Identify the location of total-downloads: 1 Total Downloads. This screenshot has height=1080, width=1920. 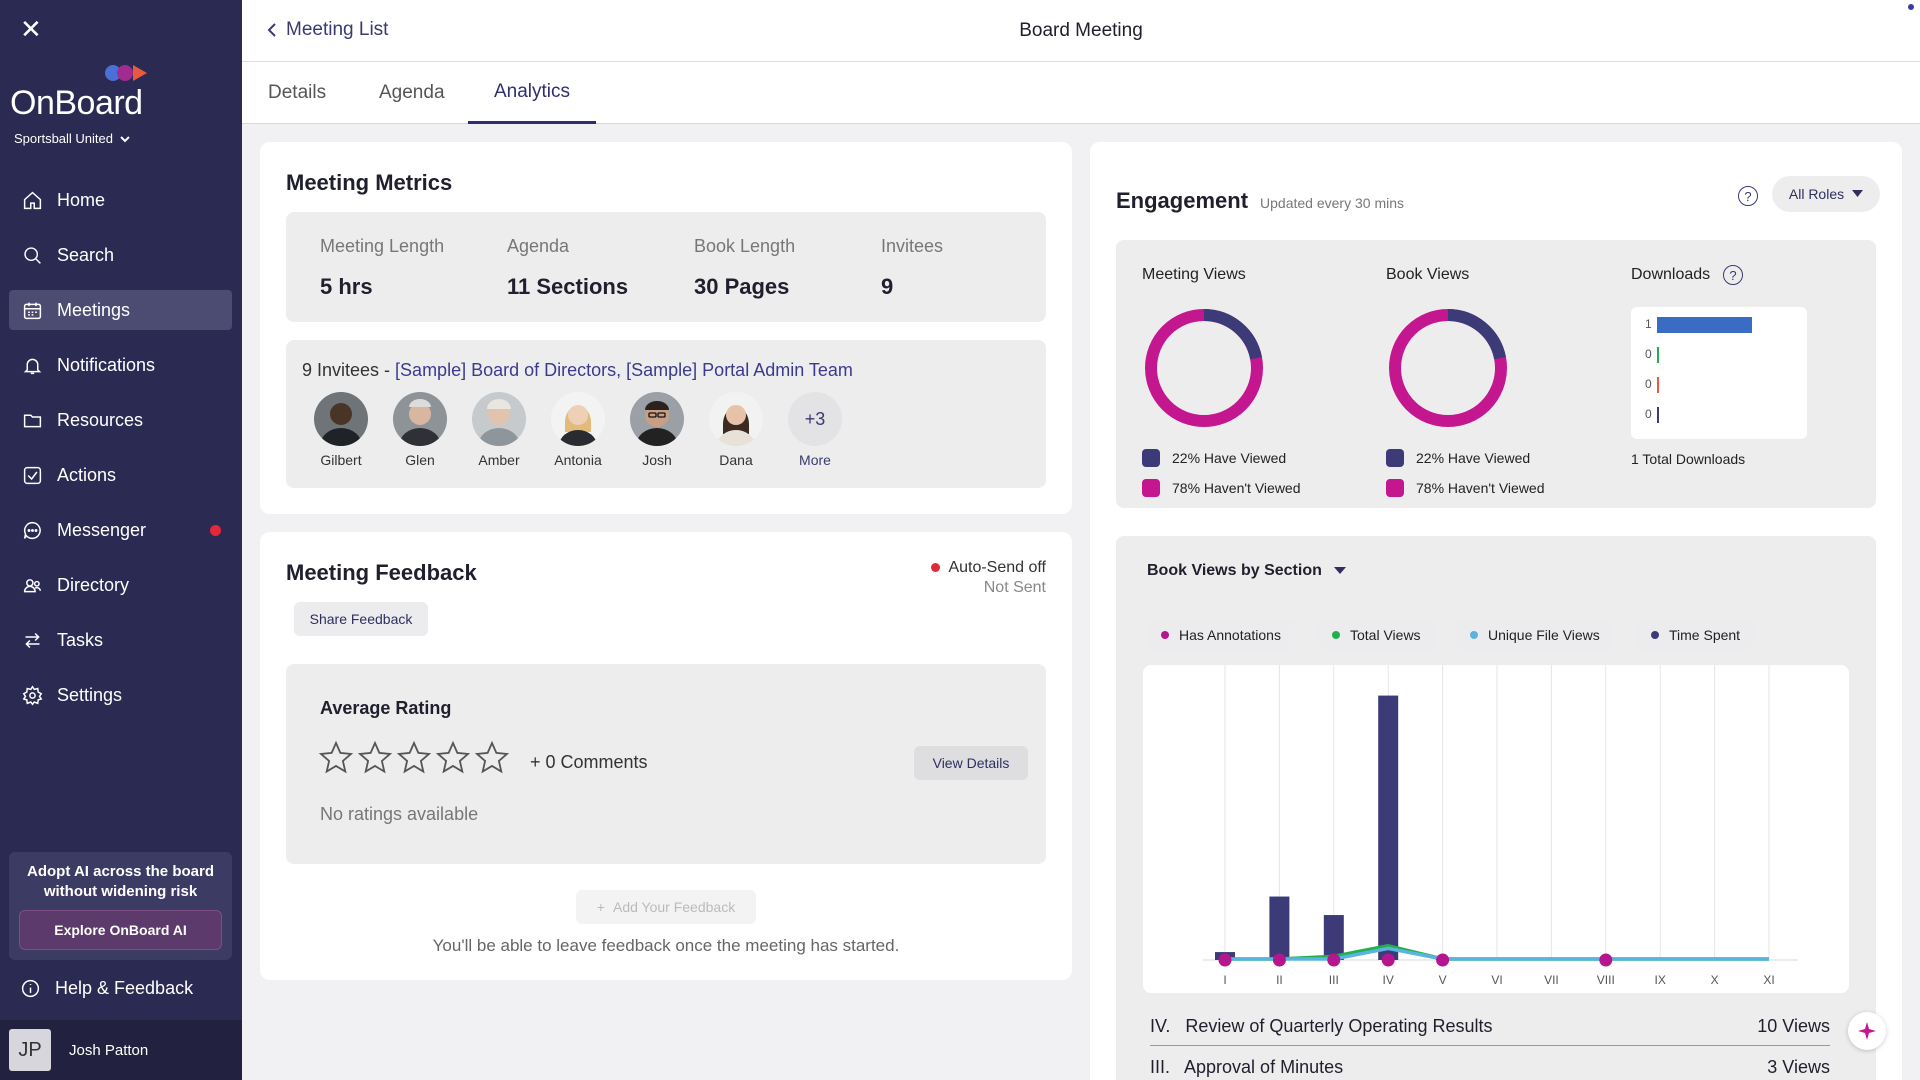
(1688, 459).